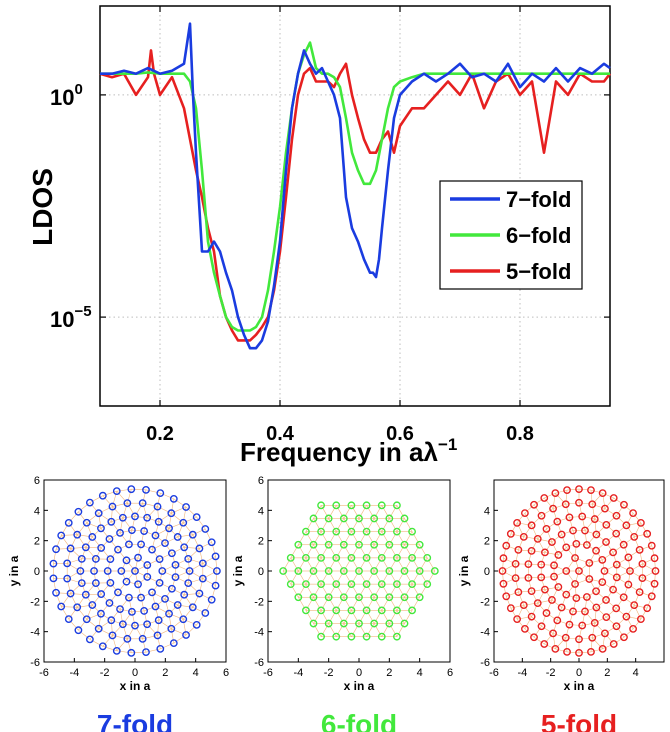 The image size is (670, 732). What do you see at coordinates (359, 720) in the screenshot?
I see `panel-caption: 6-fold` at bounding box center [359, 720].